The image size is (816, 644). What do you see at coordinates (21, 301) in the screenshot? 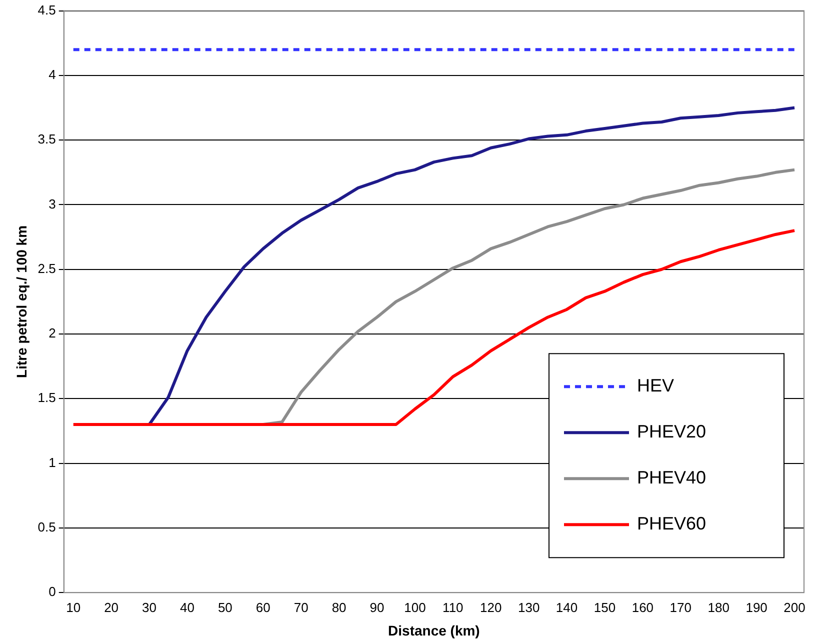
I see `y-axis-title: Litre petrol eq./ 100 km` at bounding box center [21, 301].